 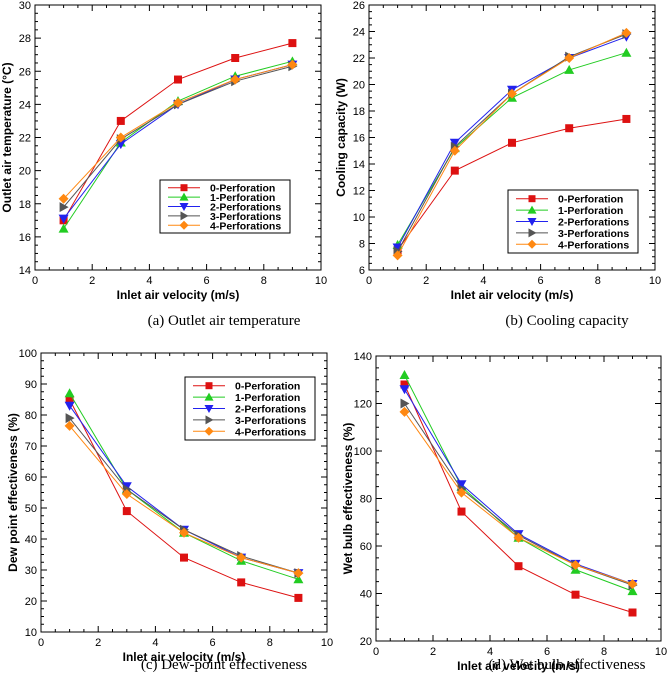 I want to click on x-tick-label: 0, so click(x=369, y=281).